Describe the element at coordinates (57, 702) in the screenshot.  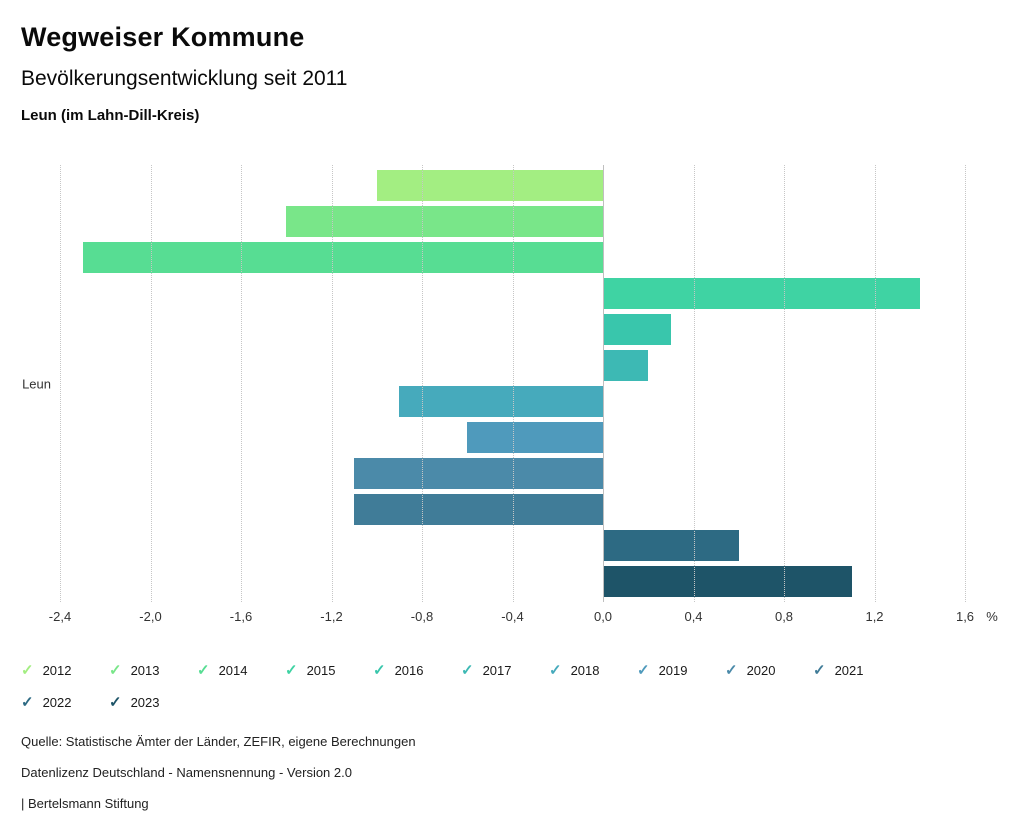
I see `legend-year-label: 2022` at that location.